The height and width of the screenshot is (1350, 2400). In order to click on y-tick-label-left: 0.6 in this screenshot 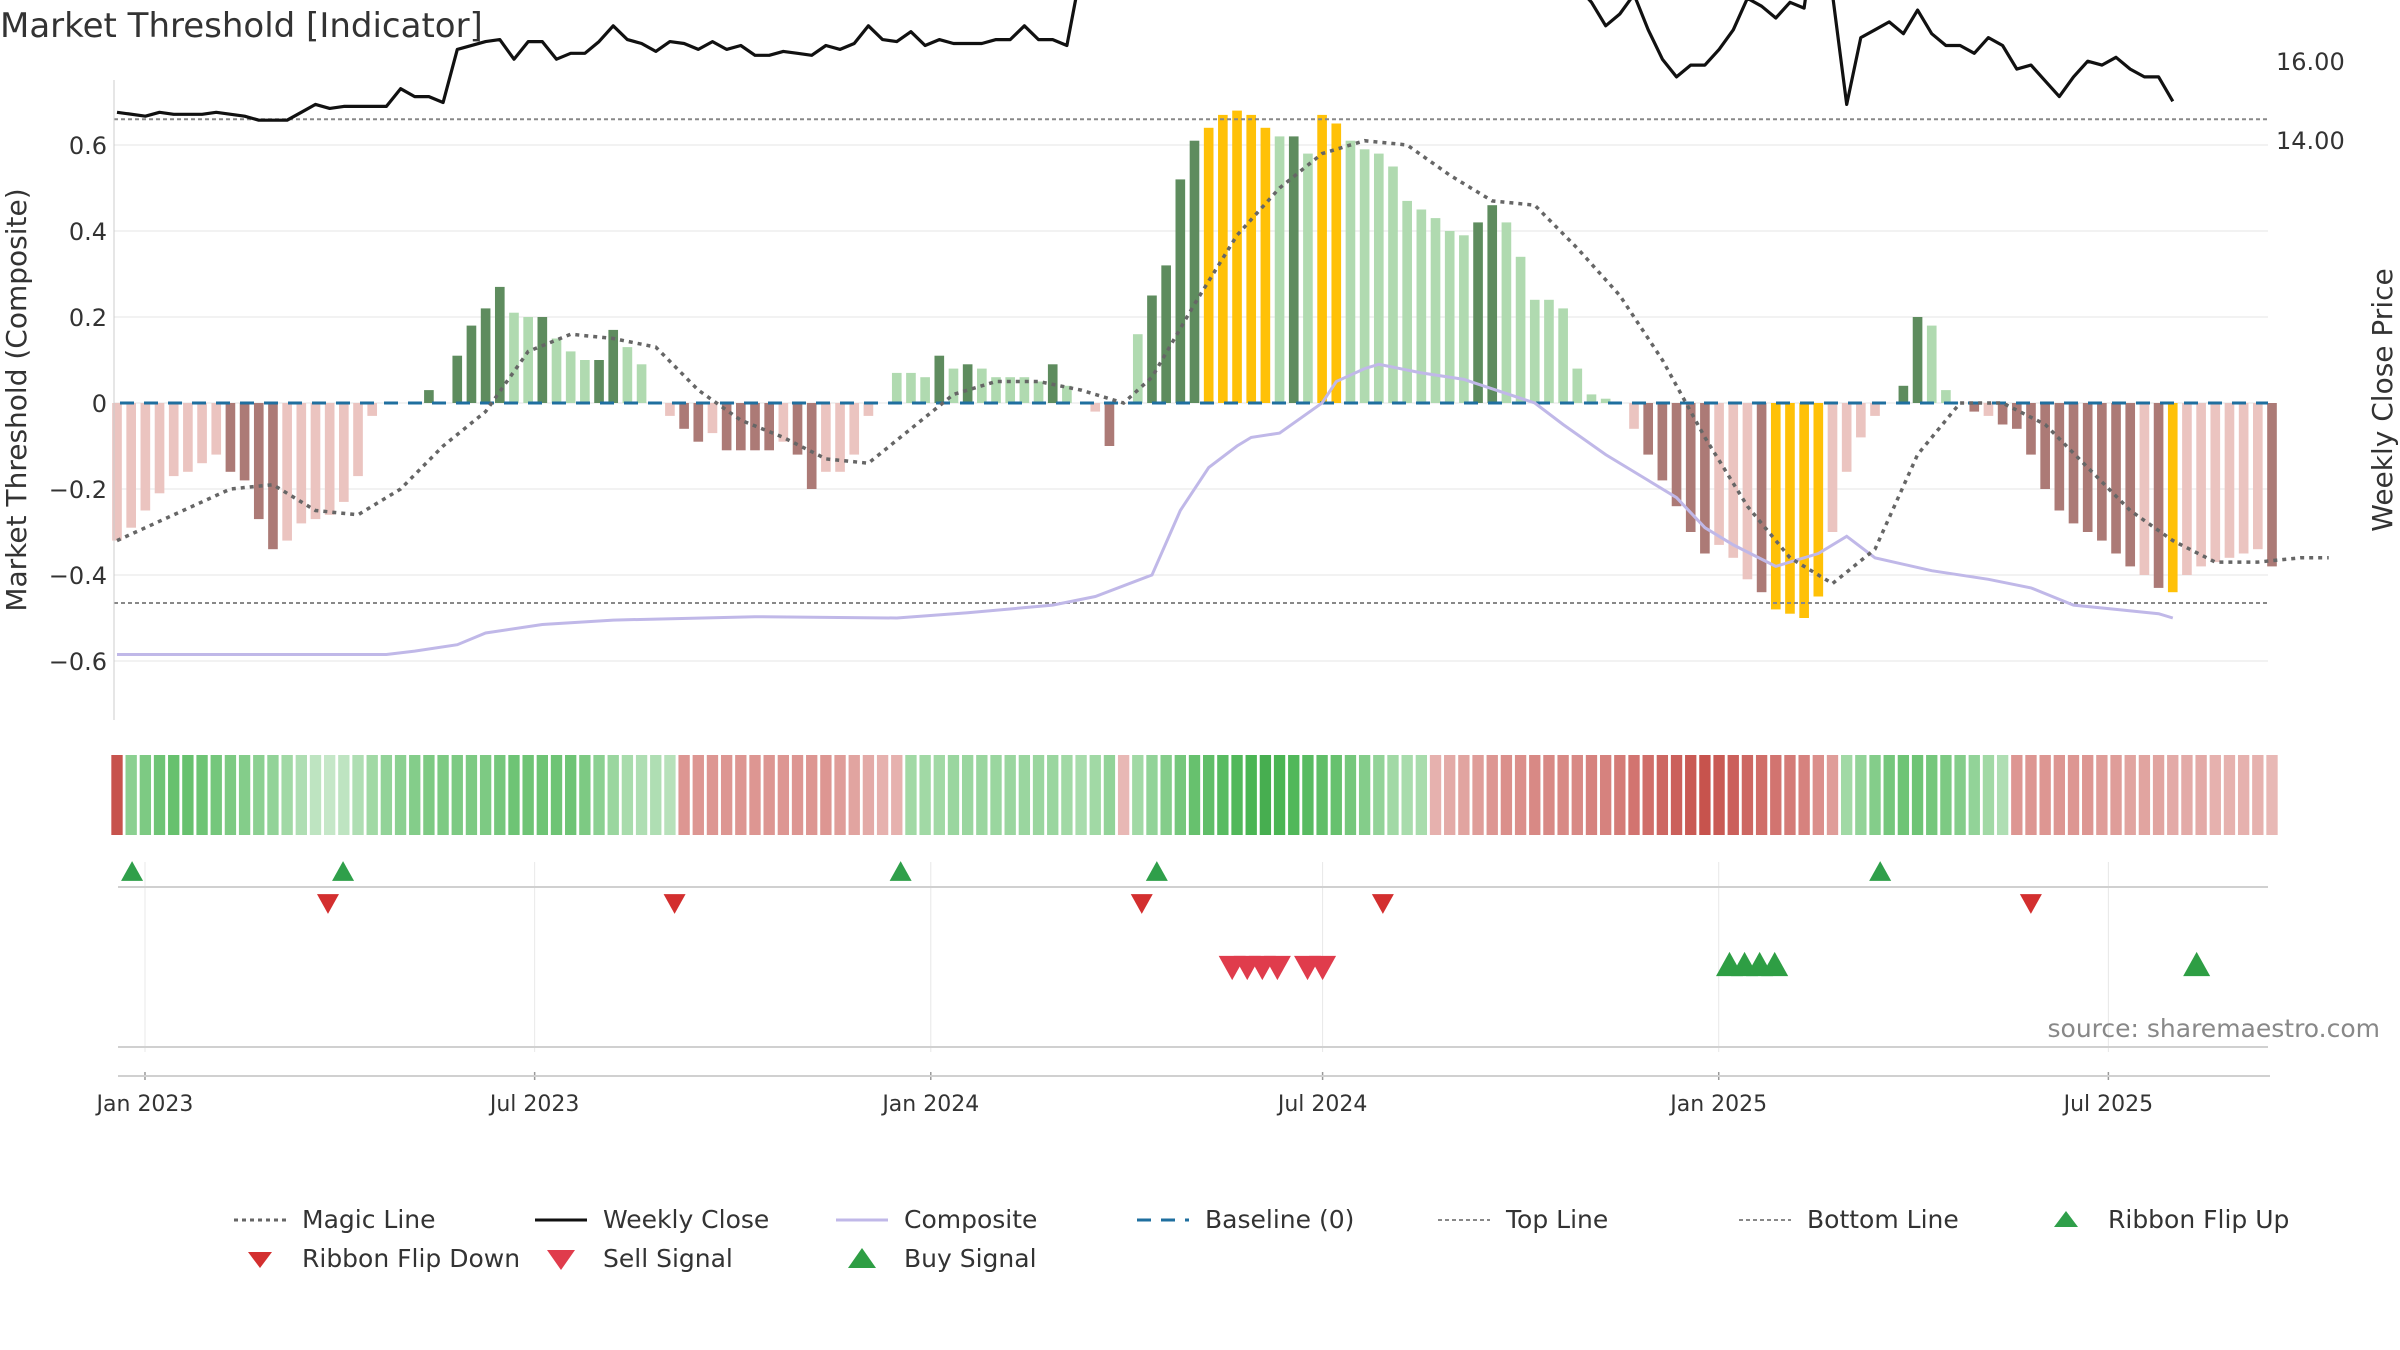, I will do `click(88, 146)`.